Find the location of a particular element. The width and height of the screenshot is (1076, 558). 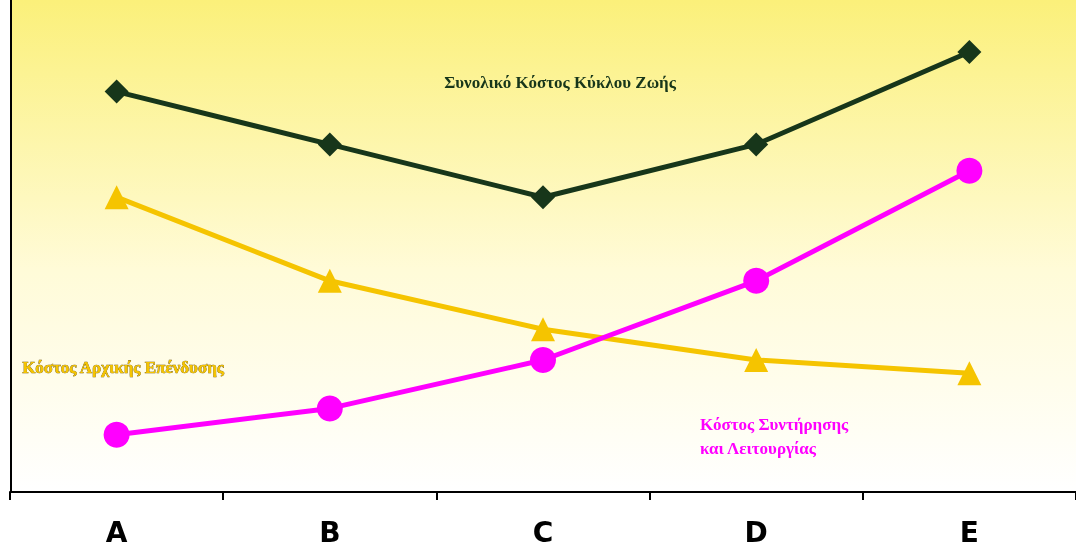

text: Κόστος Αρχικής Επένδυσης is located at coordinates (123, 367).